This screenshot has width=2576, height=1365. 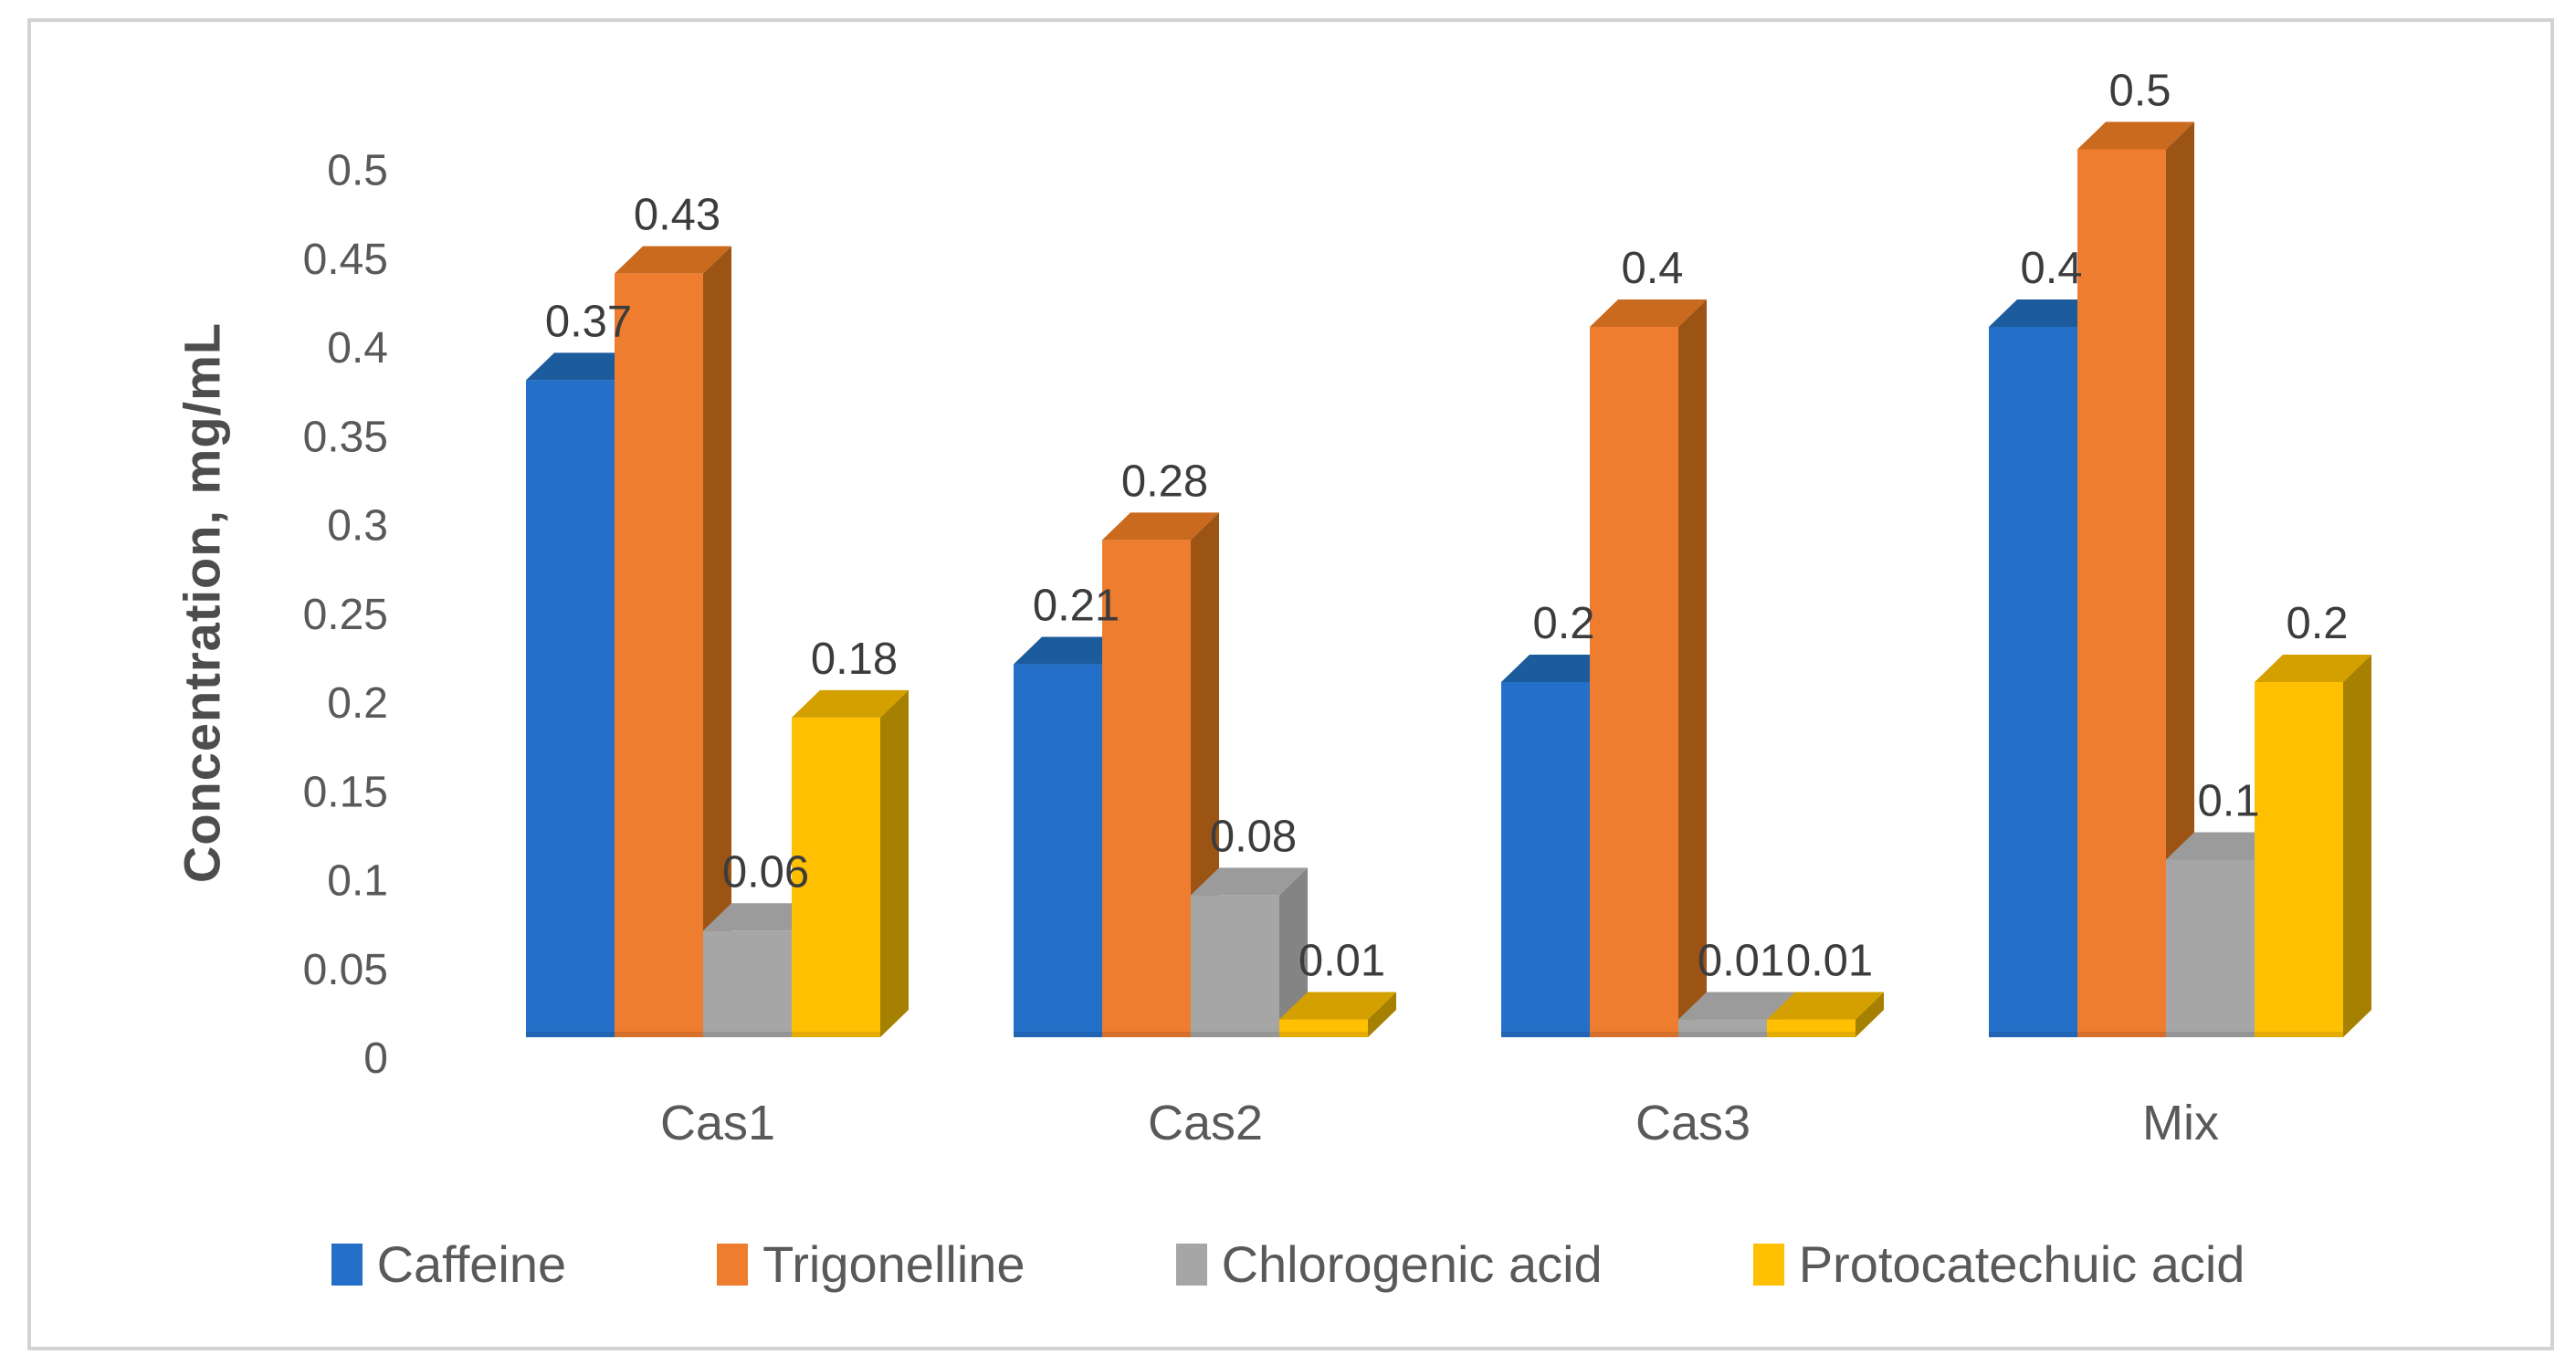 I want to click on bar-protocatechuic-acid-mix, so click(x=2313, y=846).